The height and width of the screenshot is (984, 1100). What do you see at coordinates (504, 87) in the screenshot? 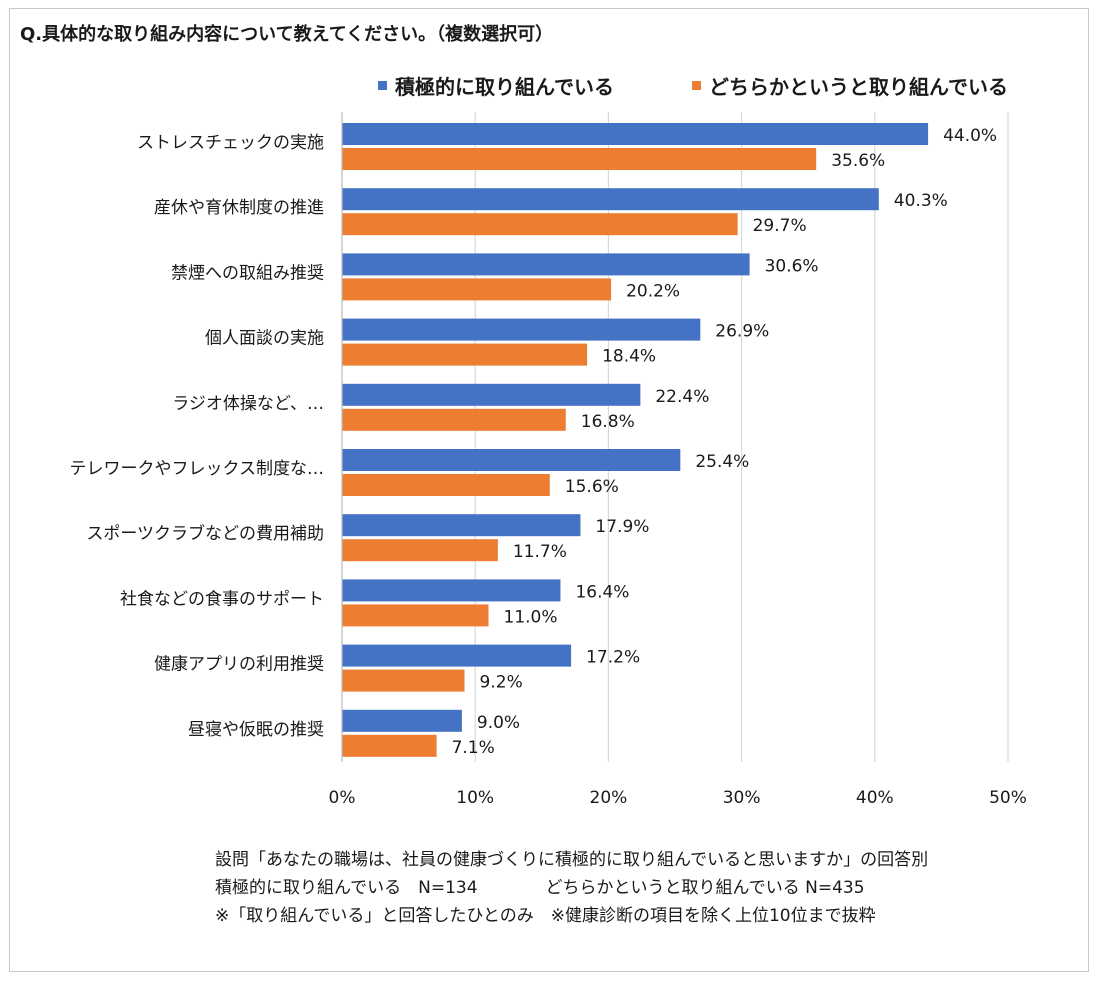
I see `legend-label-series1: 積極的に取り組んでいる` at bounding box center [504, 87].